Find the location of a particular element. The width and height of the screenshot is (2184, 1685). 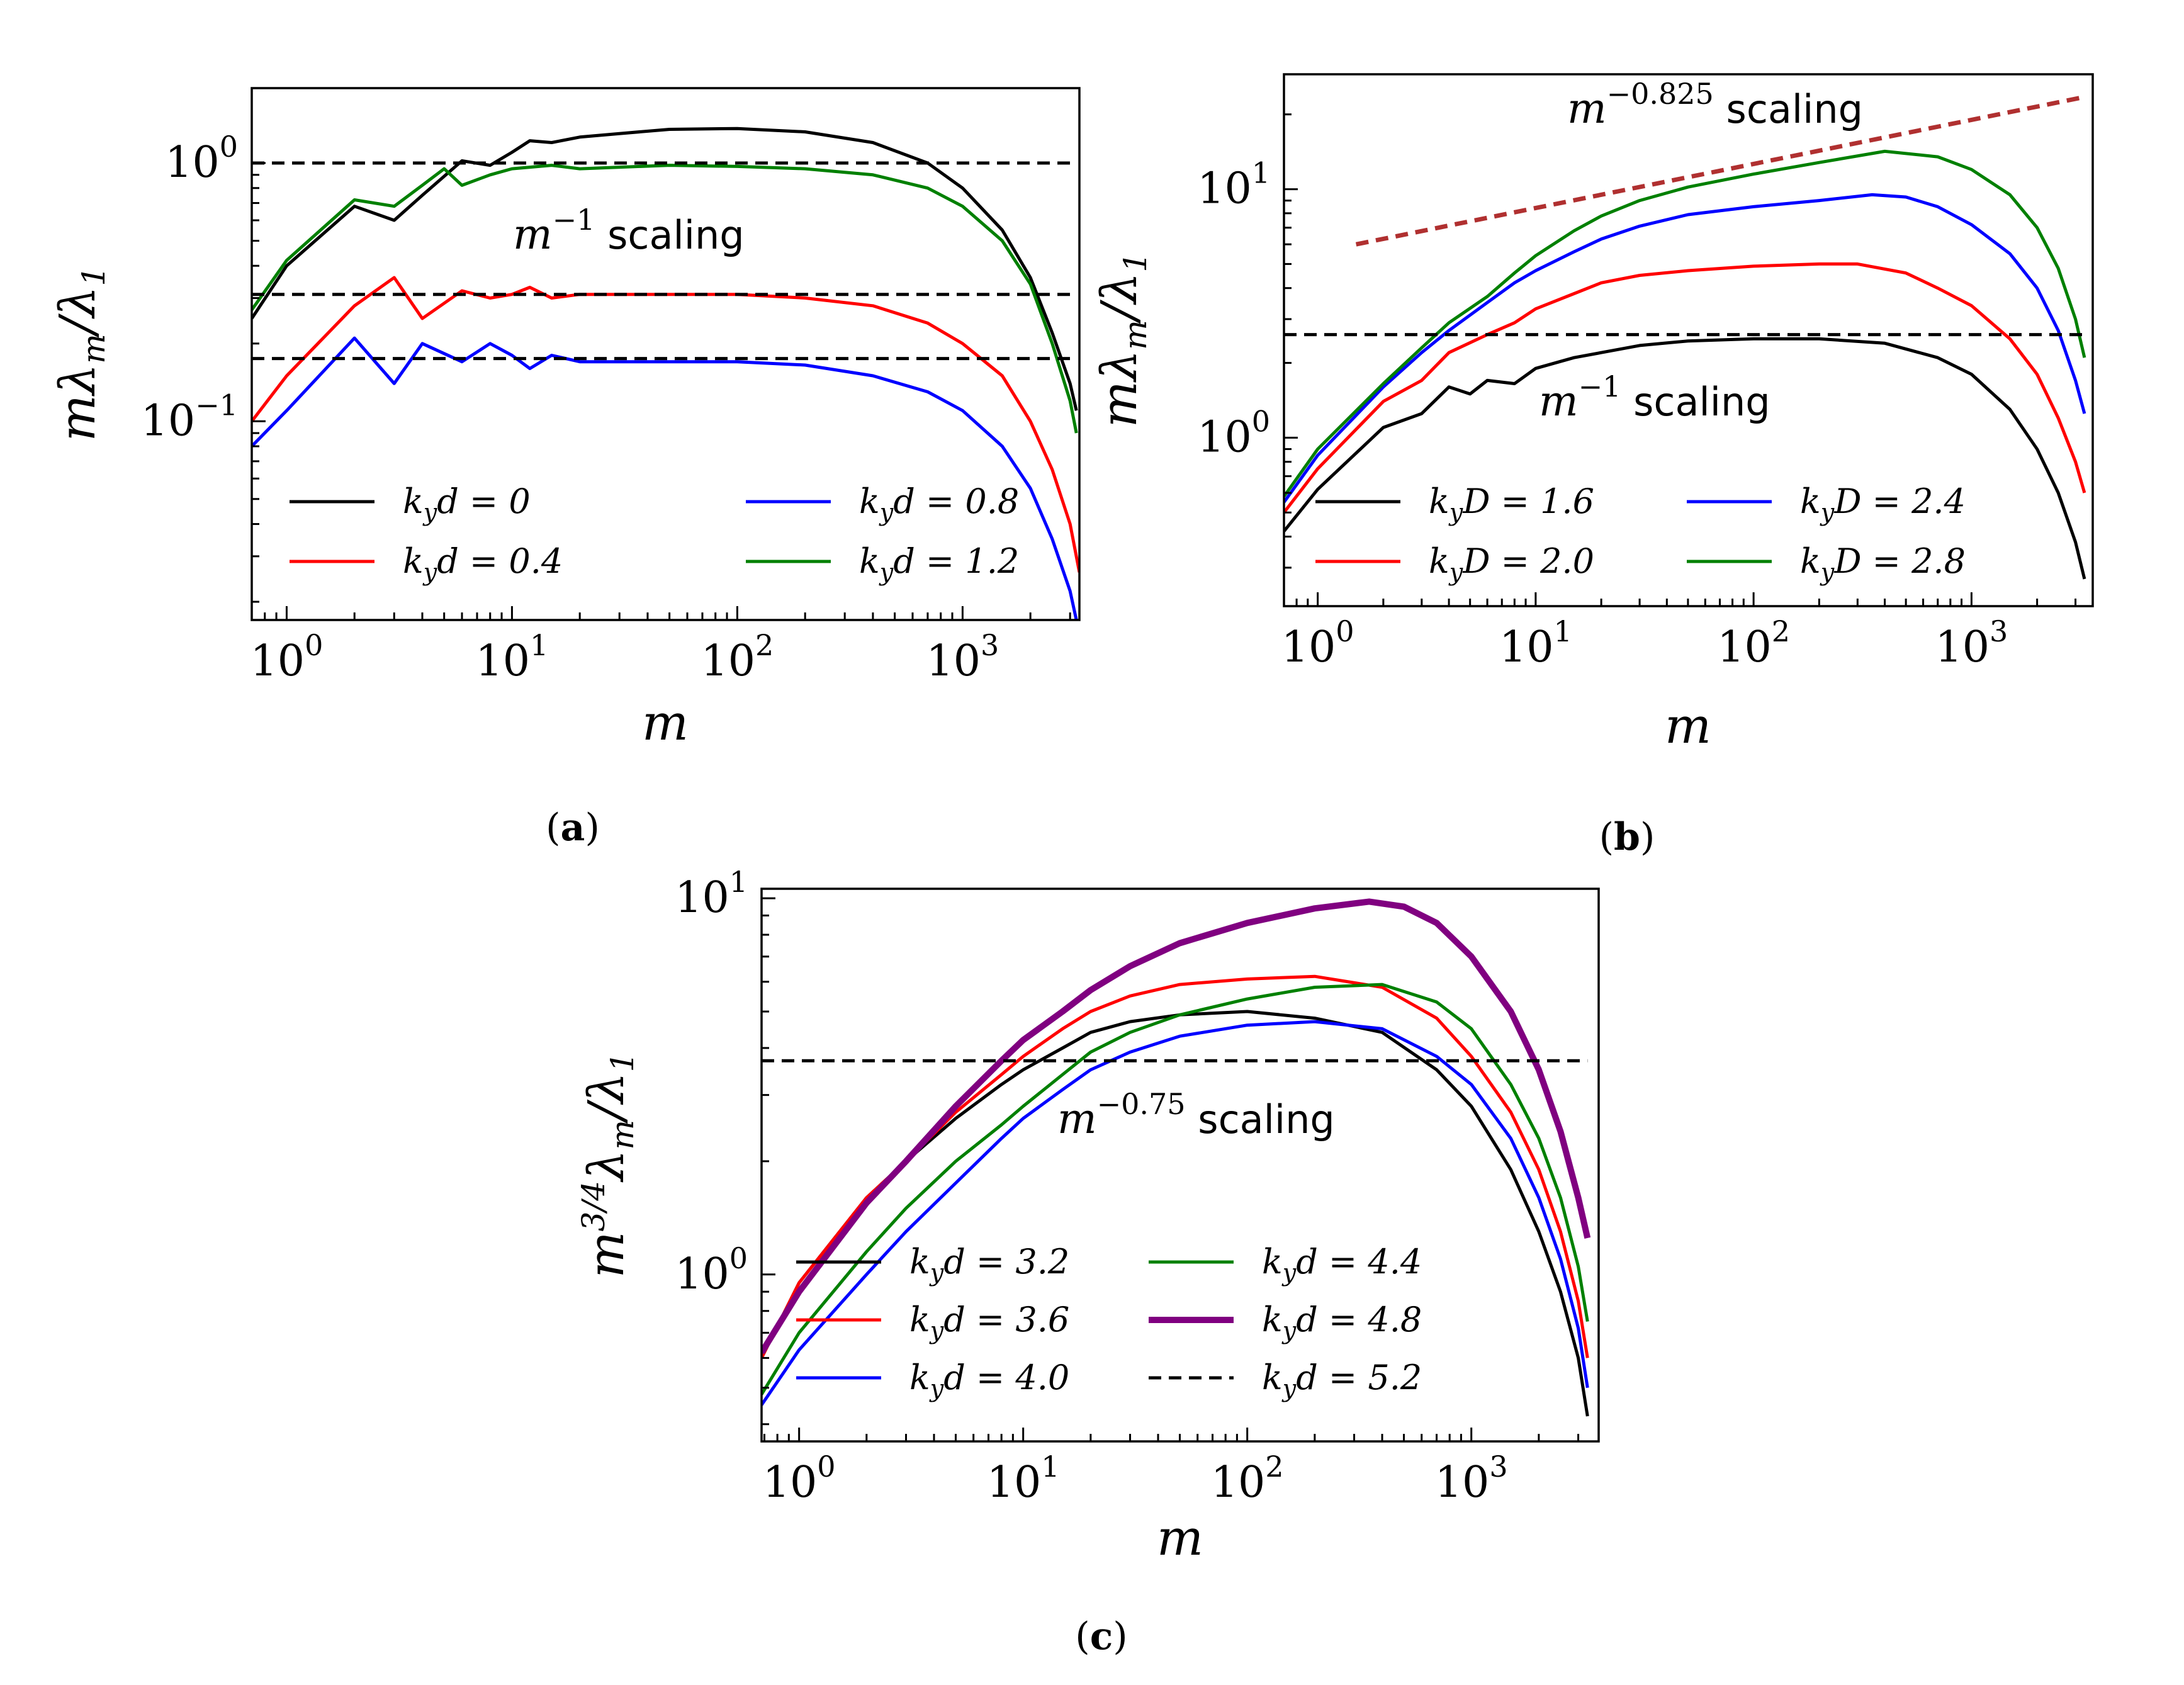

x-tick-label-a-0: 10⁰ is located at coordinates (287, 657).